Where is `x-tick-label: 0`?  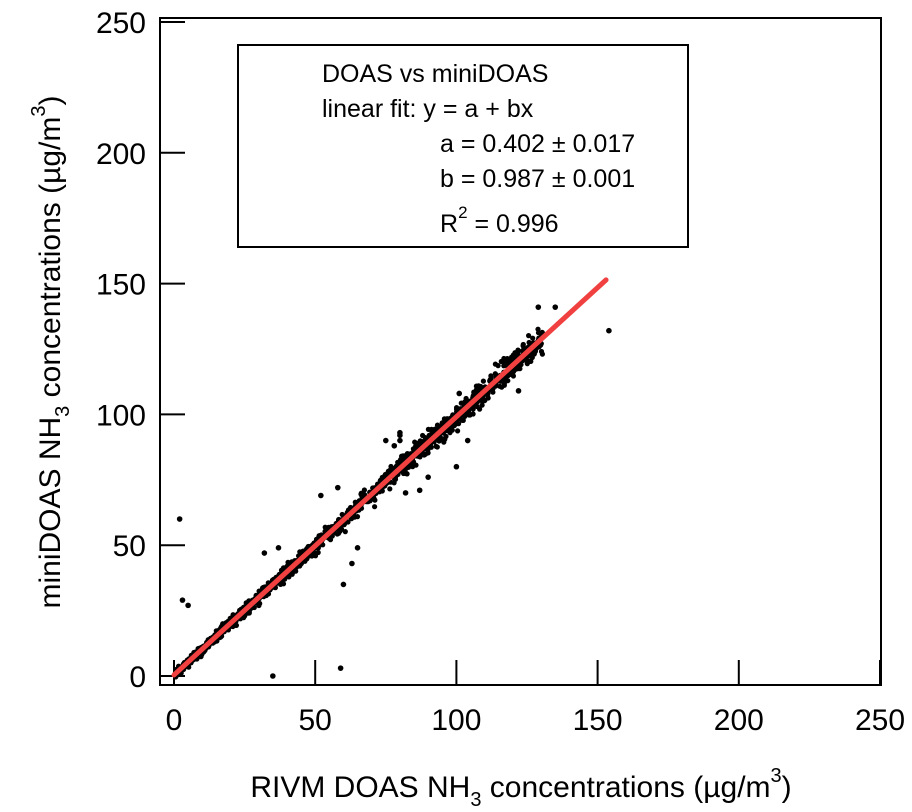 x-tick-label: 0 is located at coordinates (174, 720).